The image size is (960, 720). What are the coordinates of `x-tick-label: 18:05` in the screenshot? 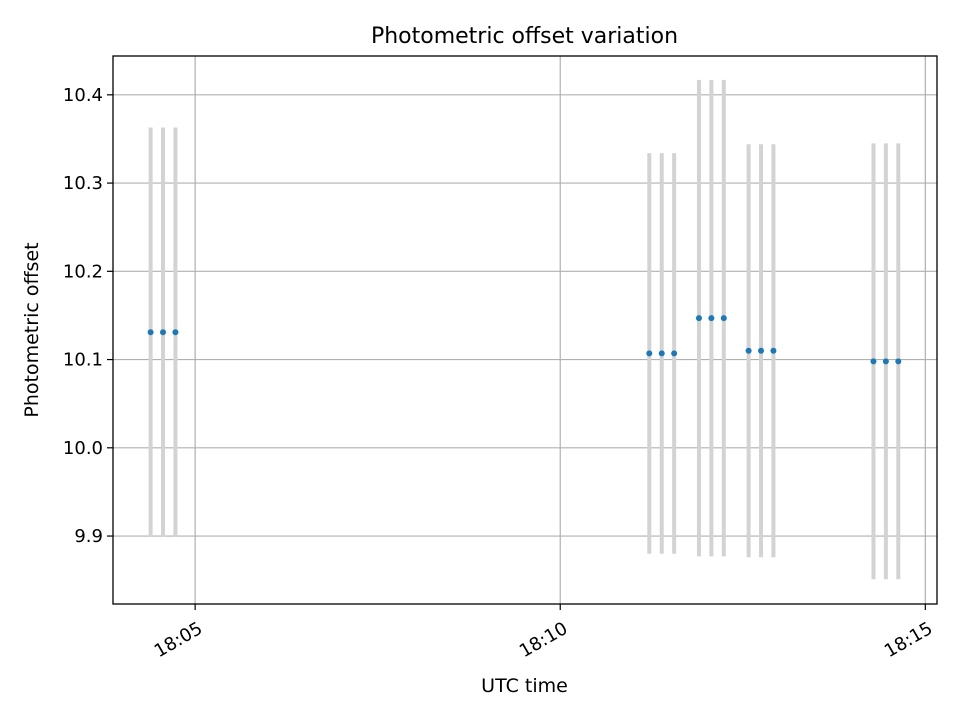 It's located at (178, 640).